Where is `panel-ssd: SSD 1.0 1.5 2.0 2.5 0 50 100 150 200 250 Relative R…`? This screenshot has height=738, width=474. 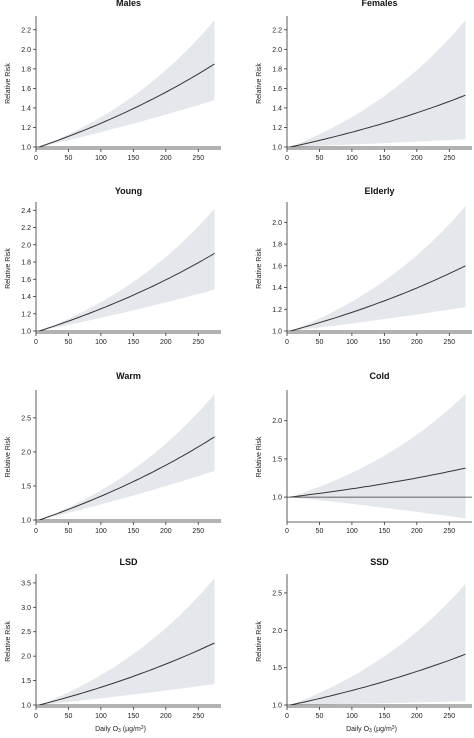 panel-ssd: SSD 1.0 1.5 2.0 2.5 0 50 100 150 200 250 Relative R… is located at coordinates (364, 645).